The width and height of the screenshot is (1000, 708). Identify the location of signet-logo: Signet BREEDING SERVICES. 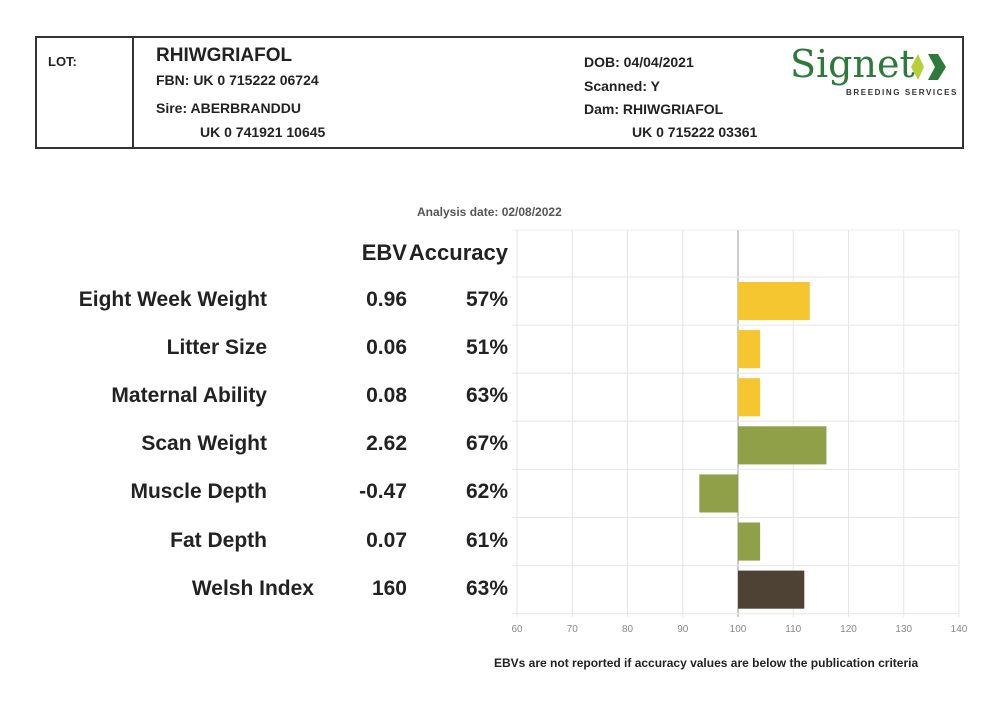
(873, 71).